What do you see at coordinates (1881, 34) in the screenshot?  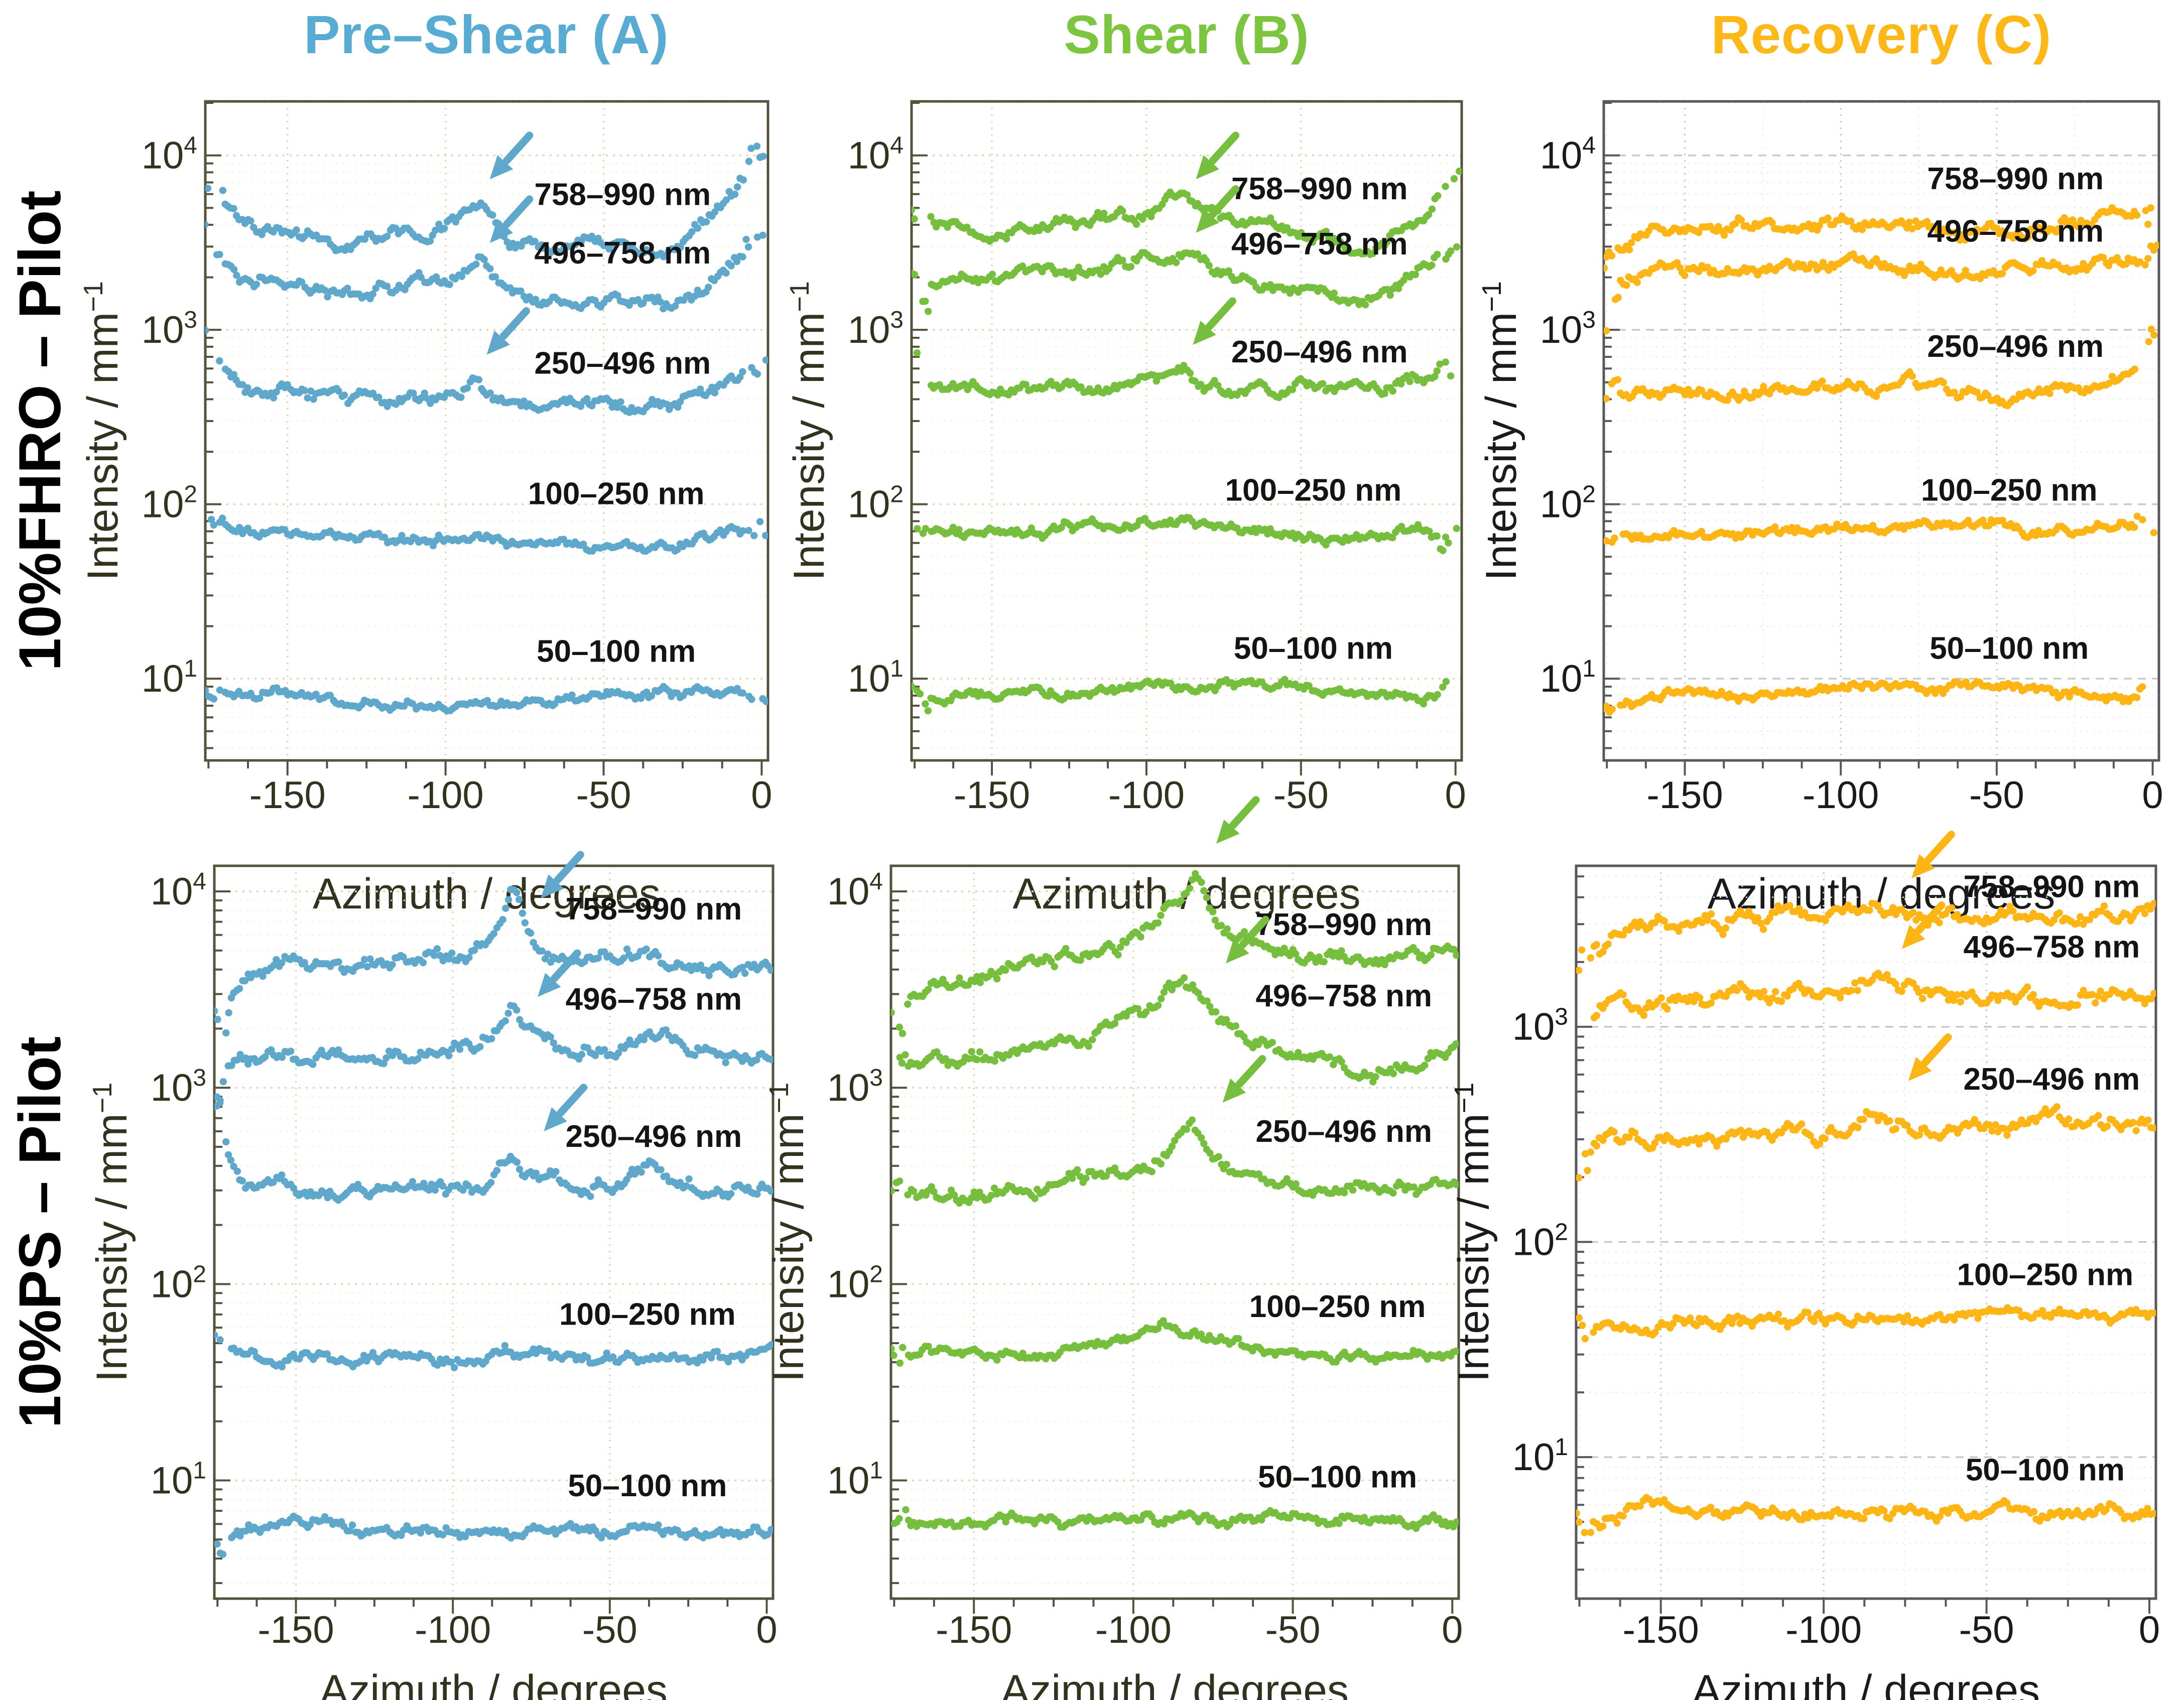 I see `column-title-recovery-c: Recovery (C)` at bounding box center [1881, 34].